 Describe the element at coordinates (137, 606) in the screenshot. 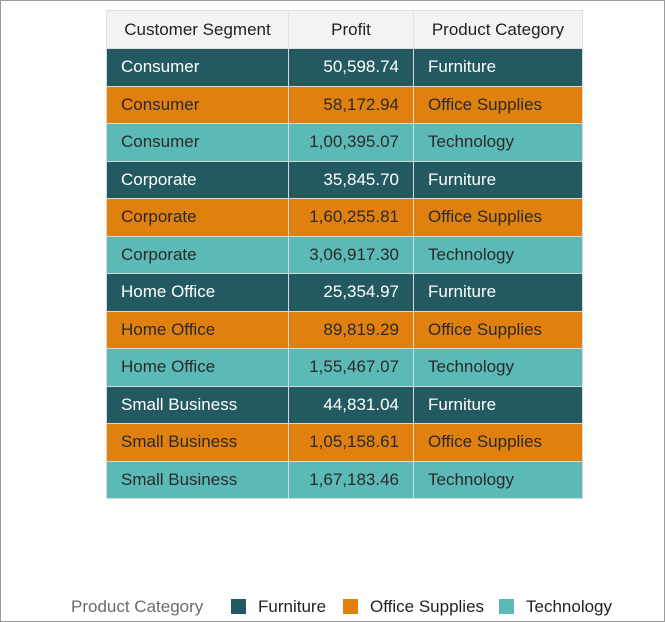

I see `legend-title: Product Category` at that location.